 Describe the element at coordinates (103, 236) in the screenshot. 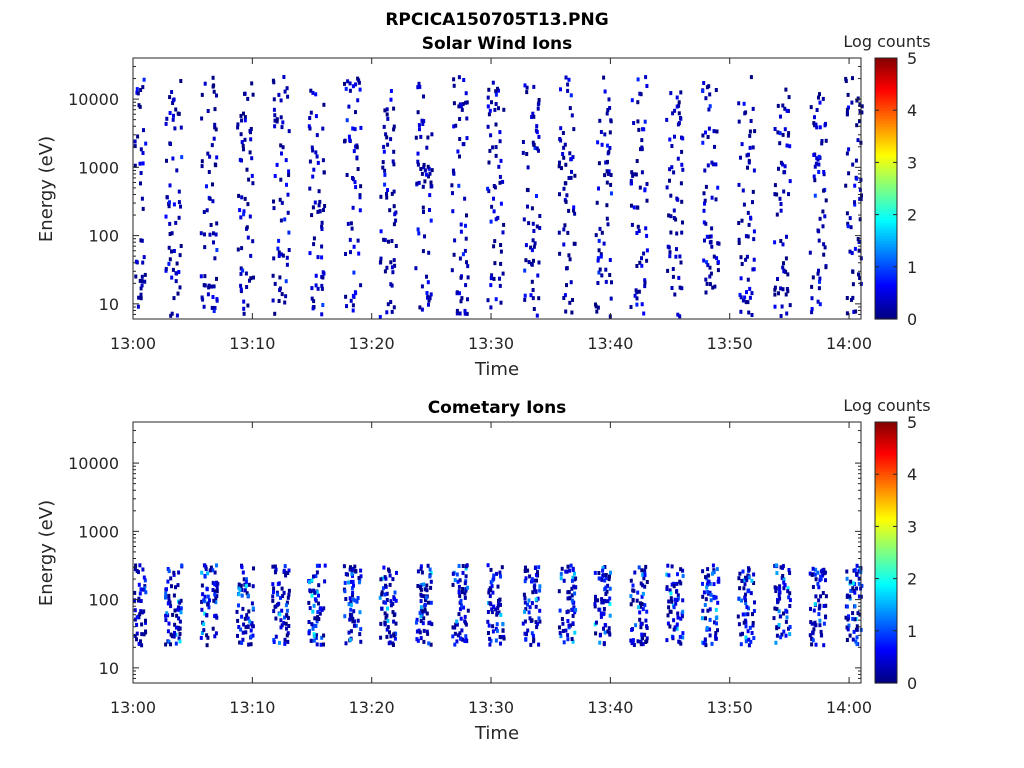

I see `y-tick-label: 100` at that location.